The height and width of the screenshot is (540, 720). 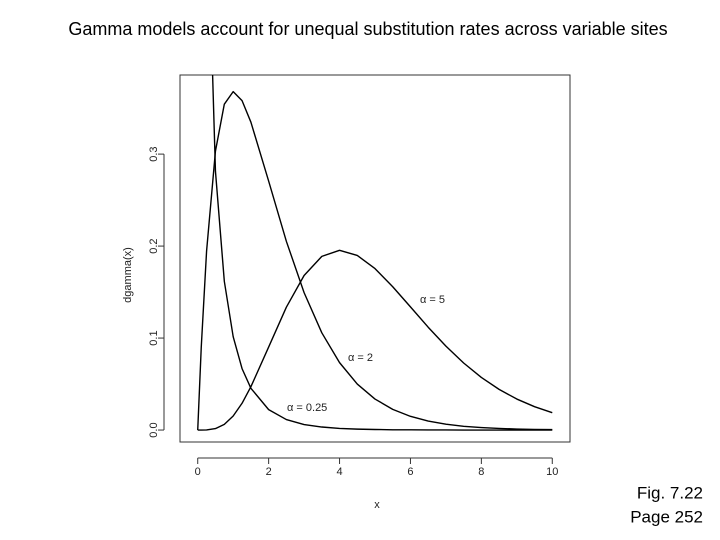 I want to click on page-number: Page 252, so click(x=666, y=516).